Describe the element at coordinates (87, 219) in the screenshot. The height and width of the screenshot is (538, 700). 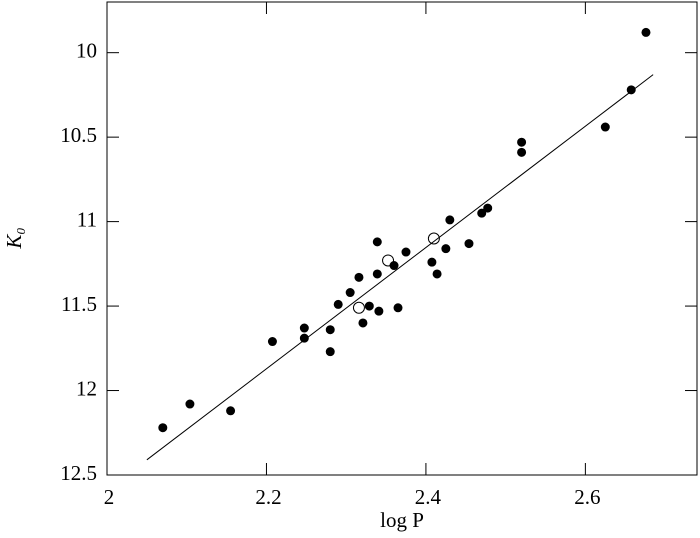
I see `y-tick-label: 11` at that location.